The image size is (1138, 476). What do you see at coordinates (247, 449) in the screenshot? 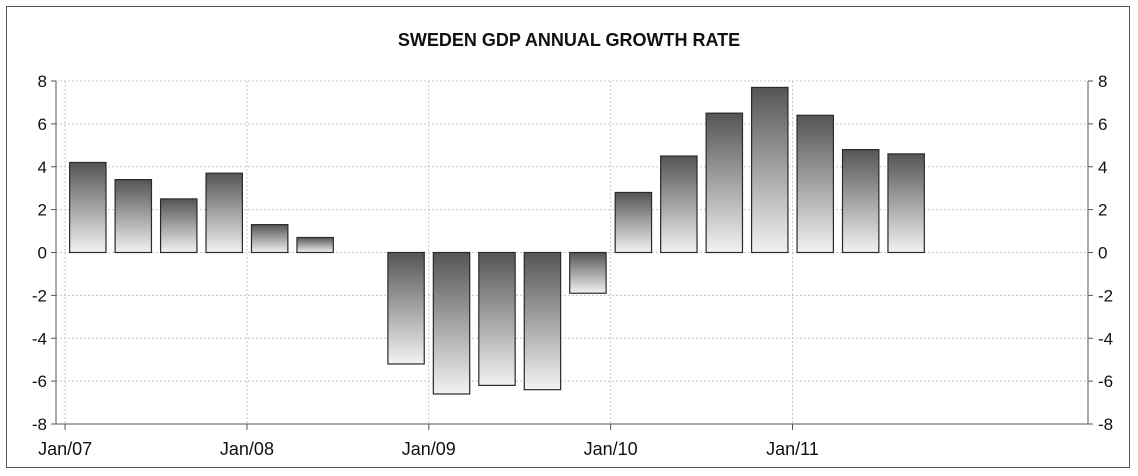
I see `x-tick-label: Jan/08` at bounding box center [247, 449].